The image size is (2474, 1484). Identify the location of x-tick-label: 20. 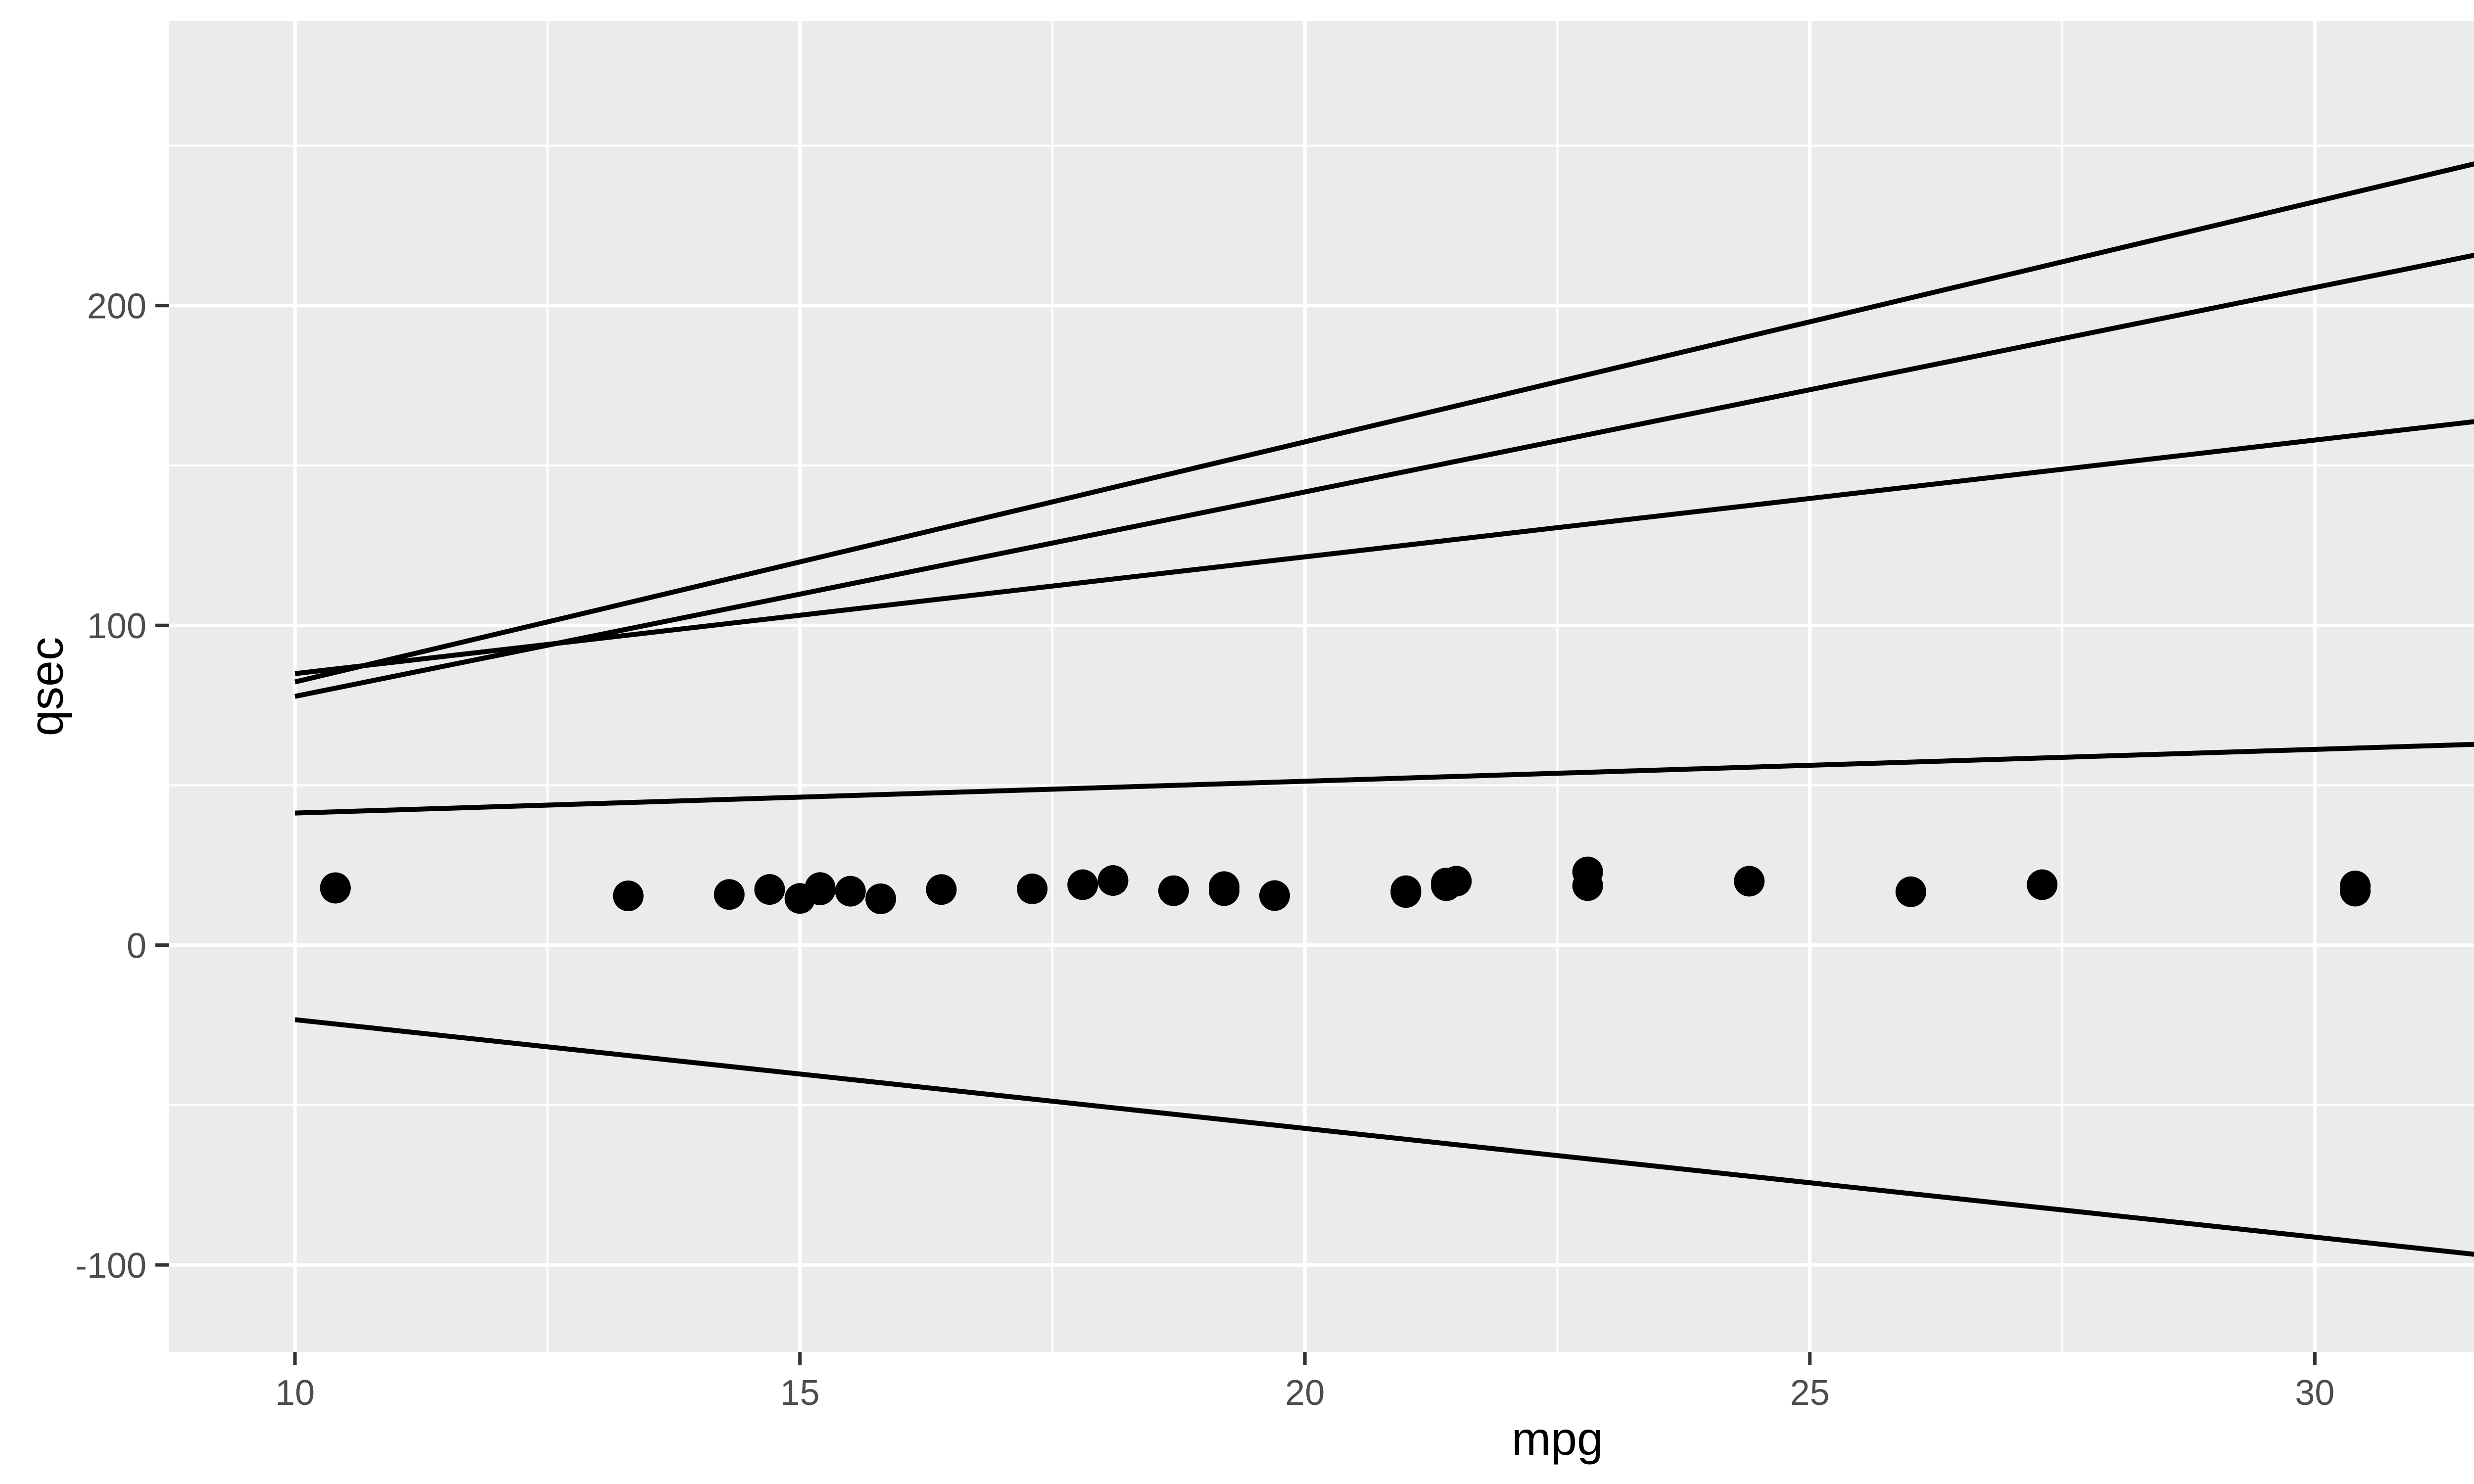
(1305, 1393).